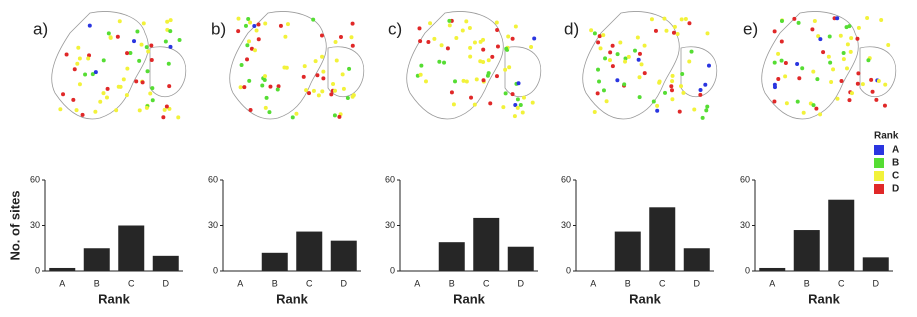 The image size is (917, 317). What do you see at coordinates (886, 136) in the screenshot?
I see `legend-title: Rank` at bounding box center [886, 136].